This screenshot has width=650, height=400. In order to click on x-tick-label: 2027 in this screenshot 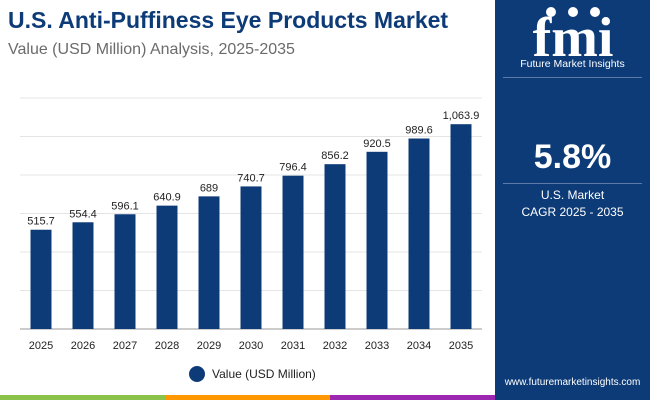, I will do `click(125, 346)`.